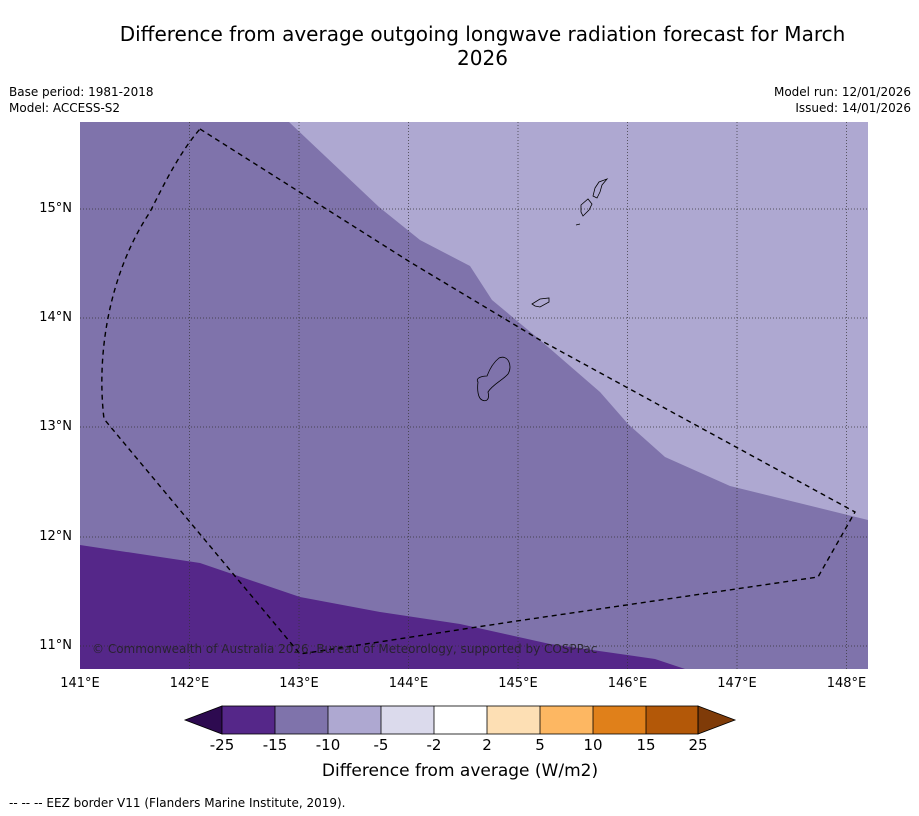 The width and height of the screenshot is (919, 816). What do you see at coordinates (275, 745) in the screenshot?
I see `colorbar-tick: -15` at bounding box center [275, 745].